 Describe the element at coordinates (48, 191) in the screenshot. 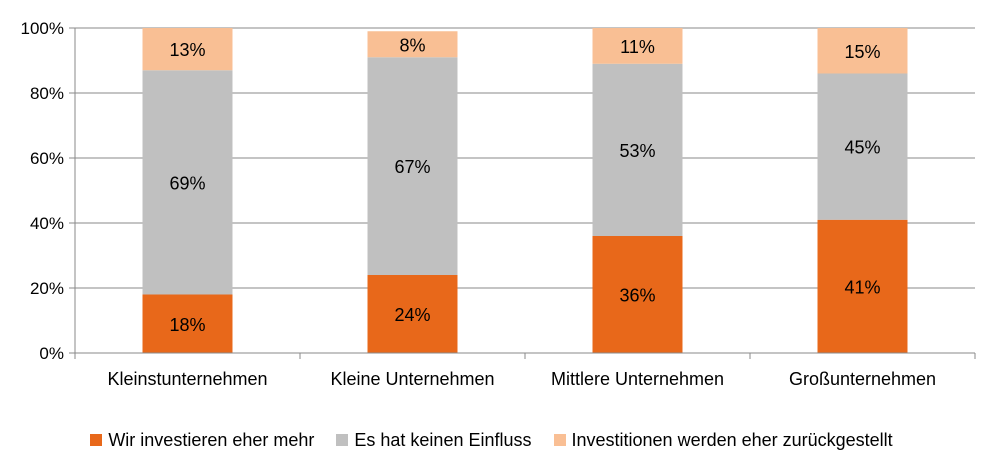

I see `y-axis: 0% 20% 40% 60% 80% 100%` at that location.